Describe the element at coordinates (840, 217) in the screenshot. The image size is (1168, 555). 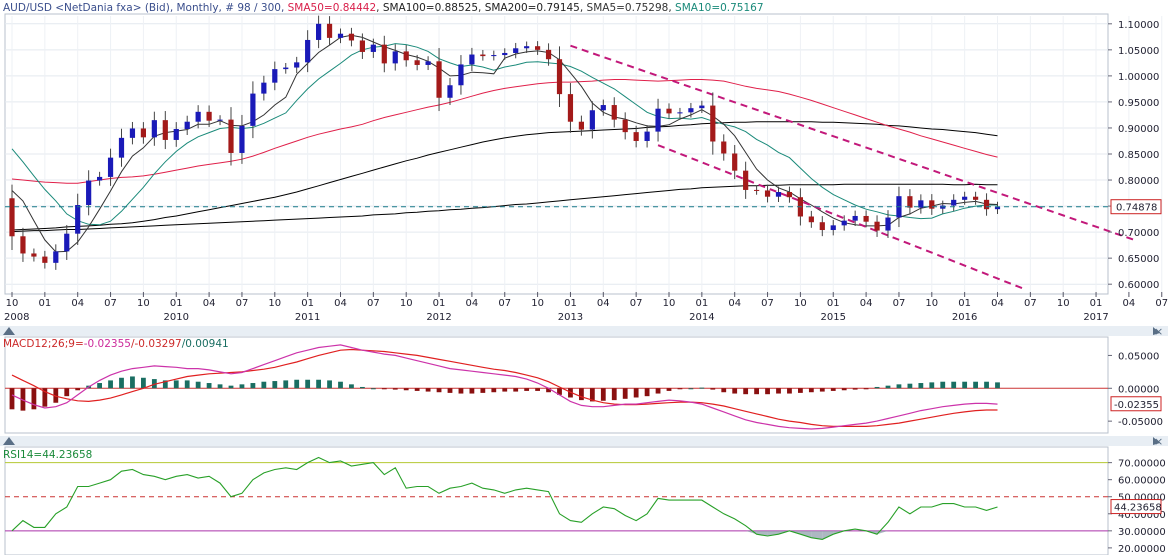
I see `trend-channel-line` at that location.